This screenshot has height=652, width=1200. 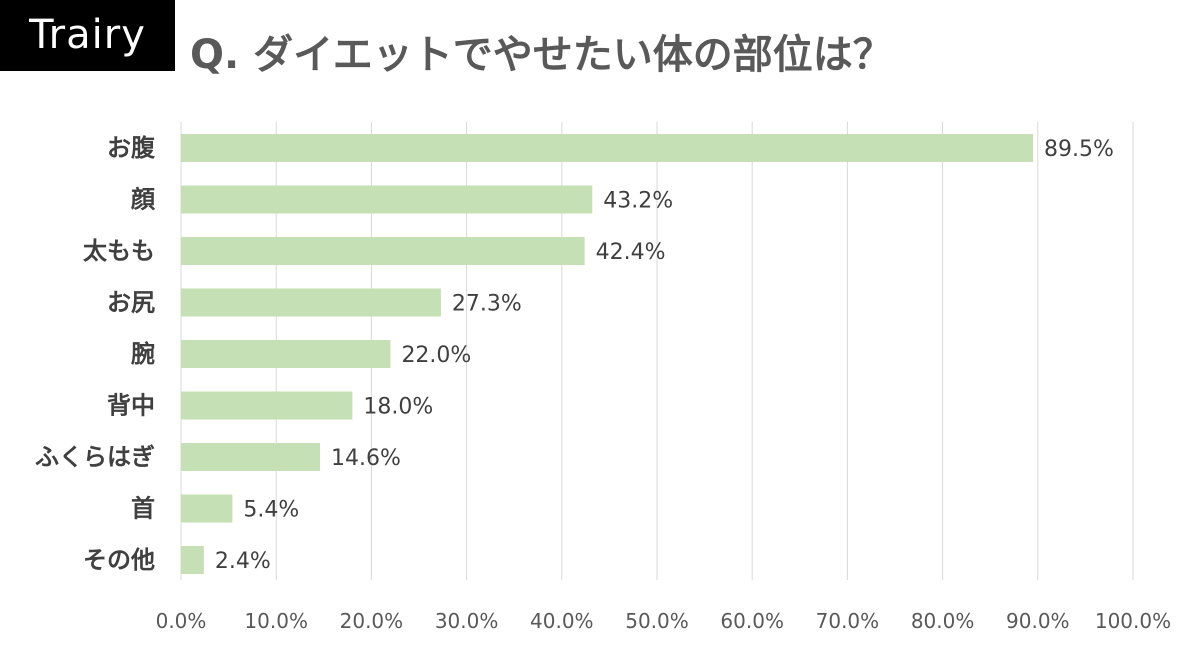 What do you see at coordinates (631, 252) in the screenshot?
I see `value-label: 42.4%` at bounding box center [631, 252].